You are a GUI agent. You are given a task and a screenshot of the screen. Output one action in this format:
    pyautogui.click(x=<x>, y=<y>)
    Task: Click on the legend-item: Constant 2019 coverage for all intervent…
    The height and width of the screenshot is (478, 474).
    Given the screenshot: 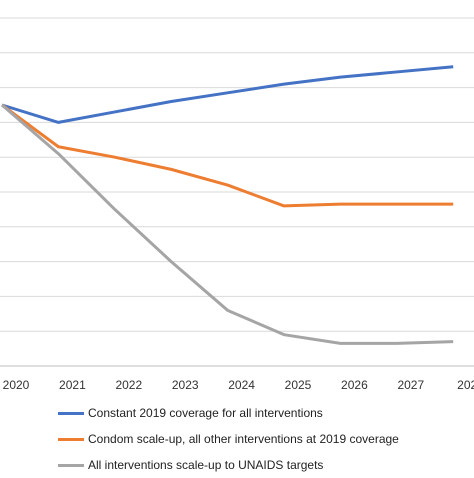 What is the action you would take?
    pyautogui.click(x=228, y=413)
    